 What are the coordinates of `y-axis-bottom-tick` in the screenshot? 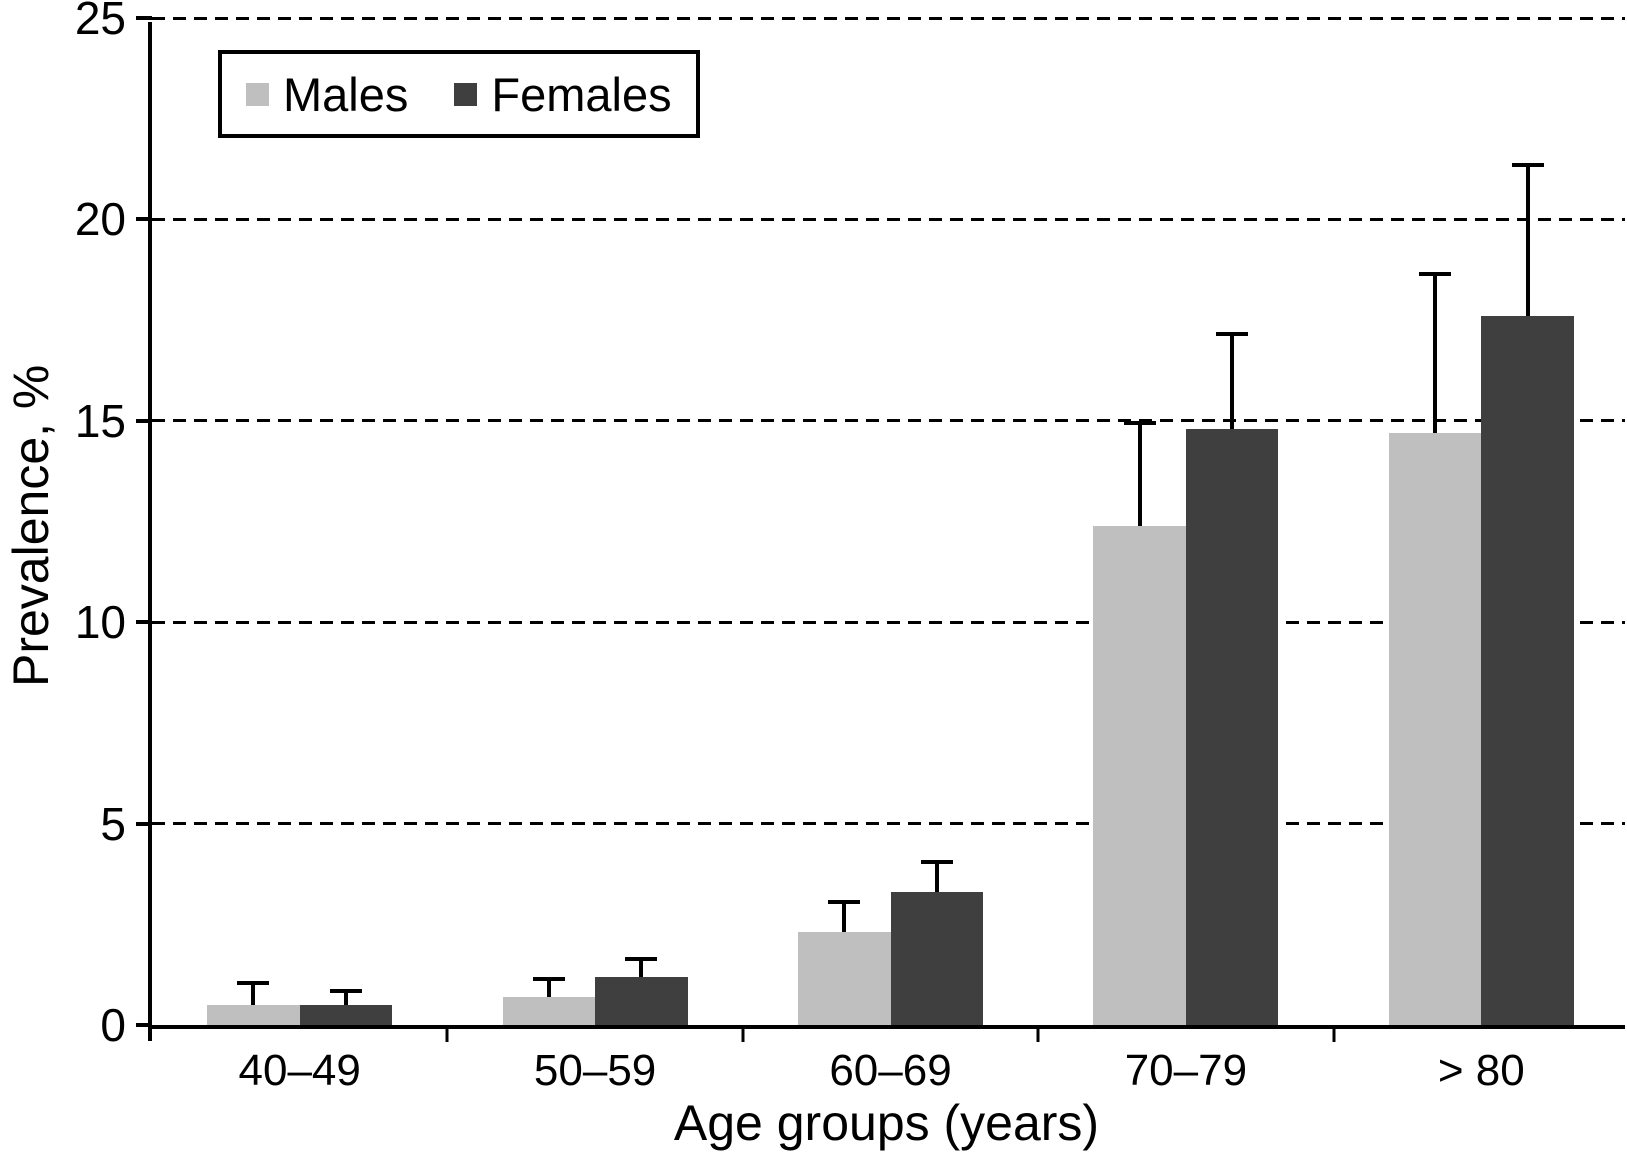 It's located at (150, 1033).